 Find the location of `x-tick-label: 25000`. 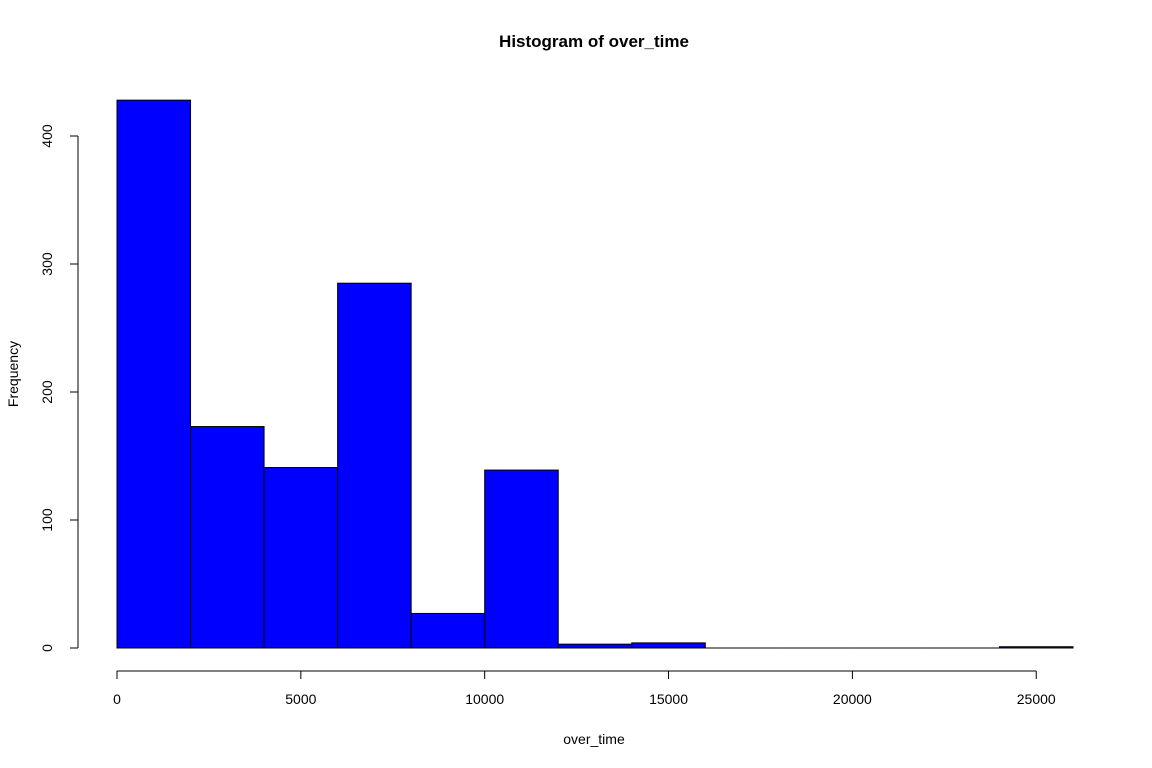

x-tick-label: 25000 is located at coordinates (1036, 699).